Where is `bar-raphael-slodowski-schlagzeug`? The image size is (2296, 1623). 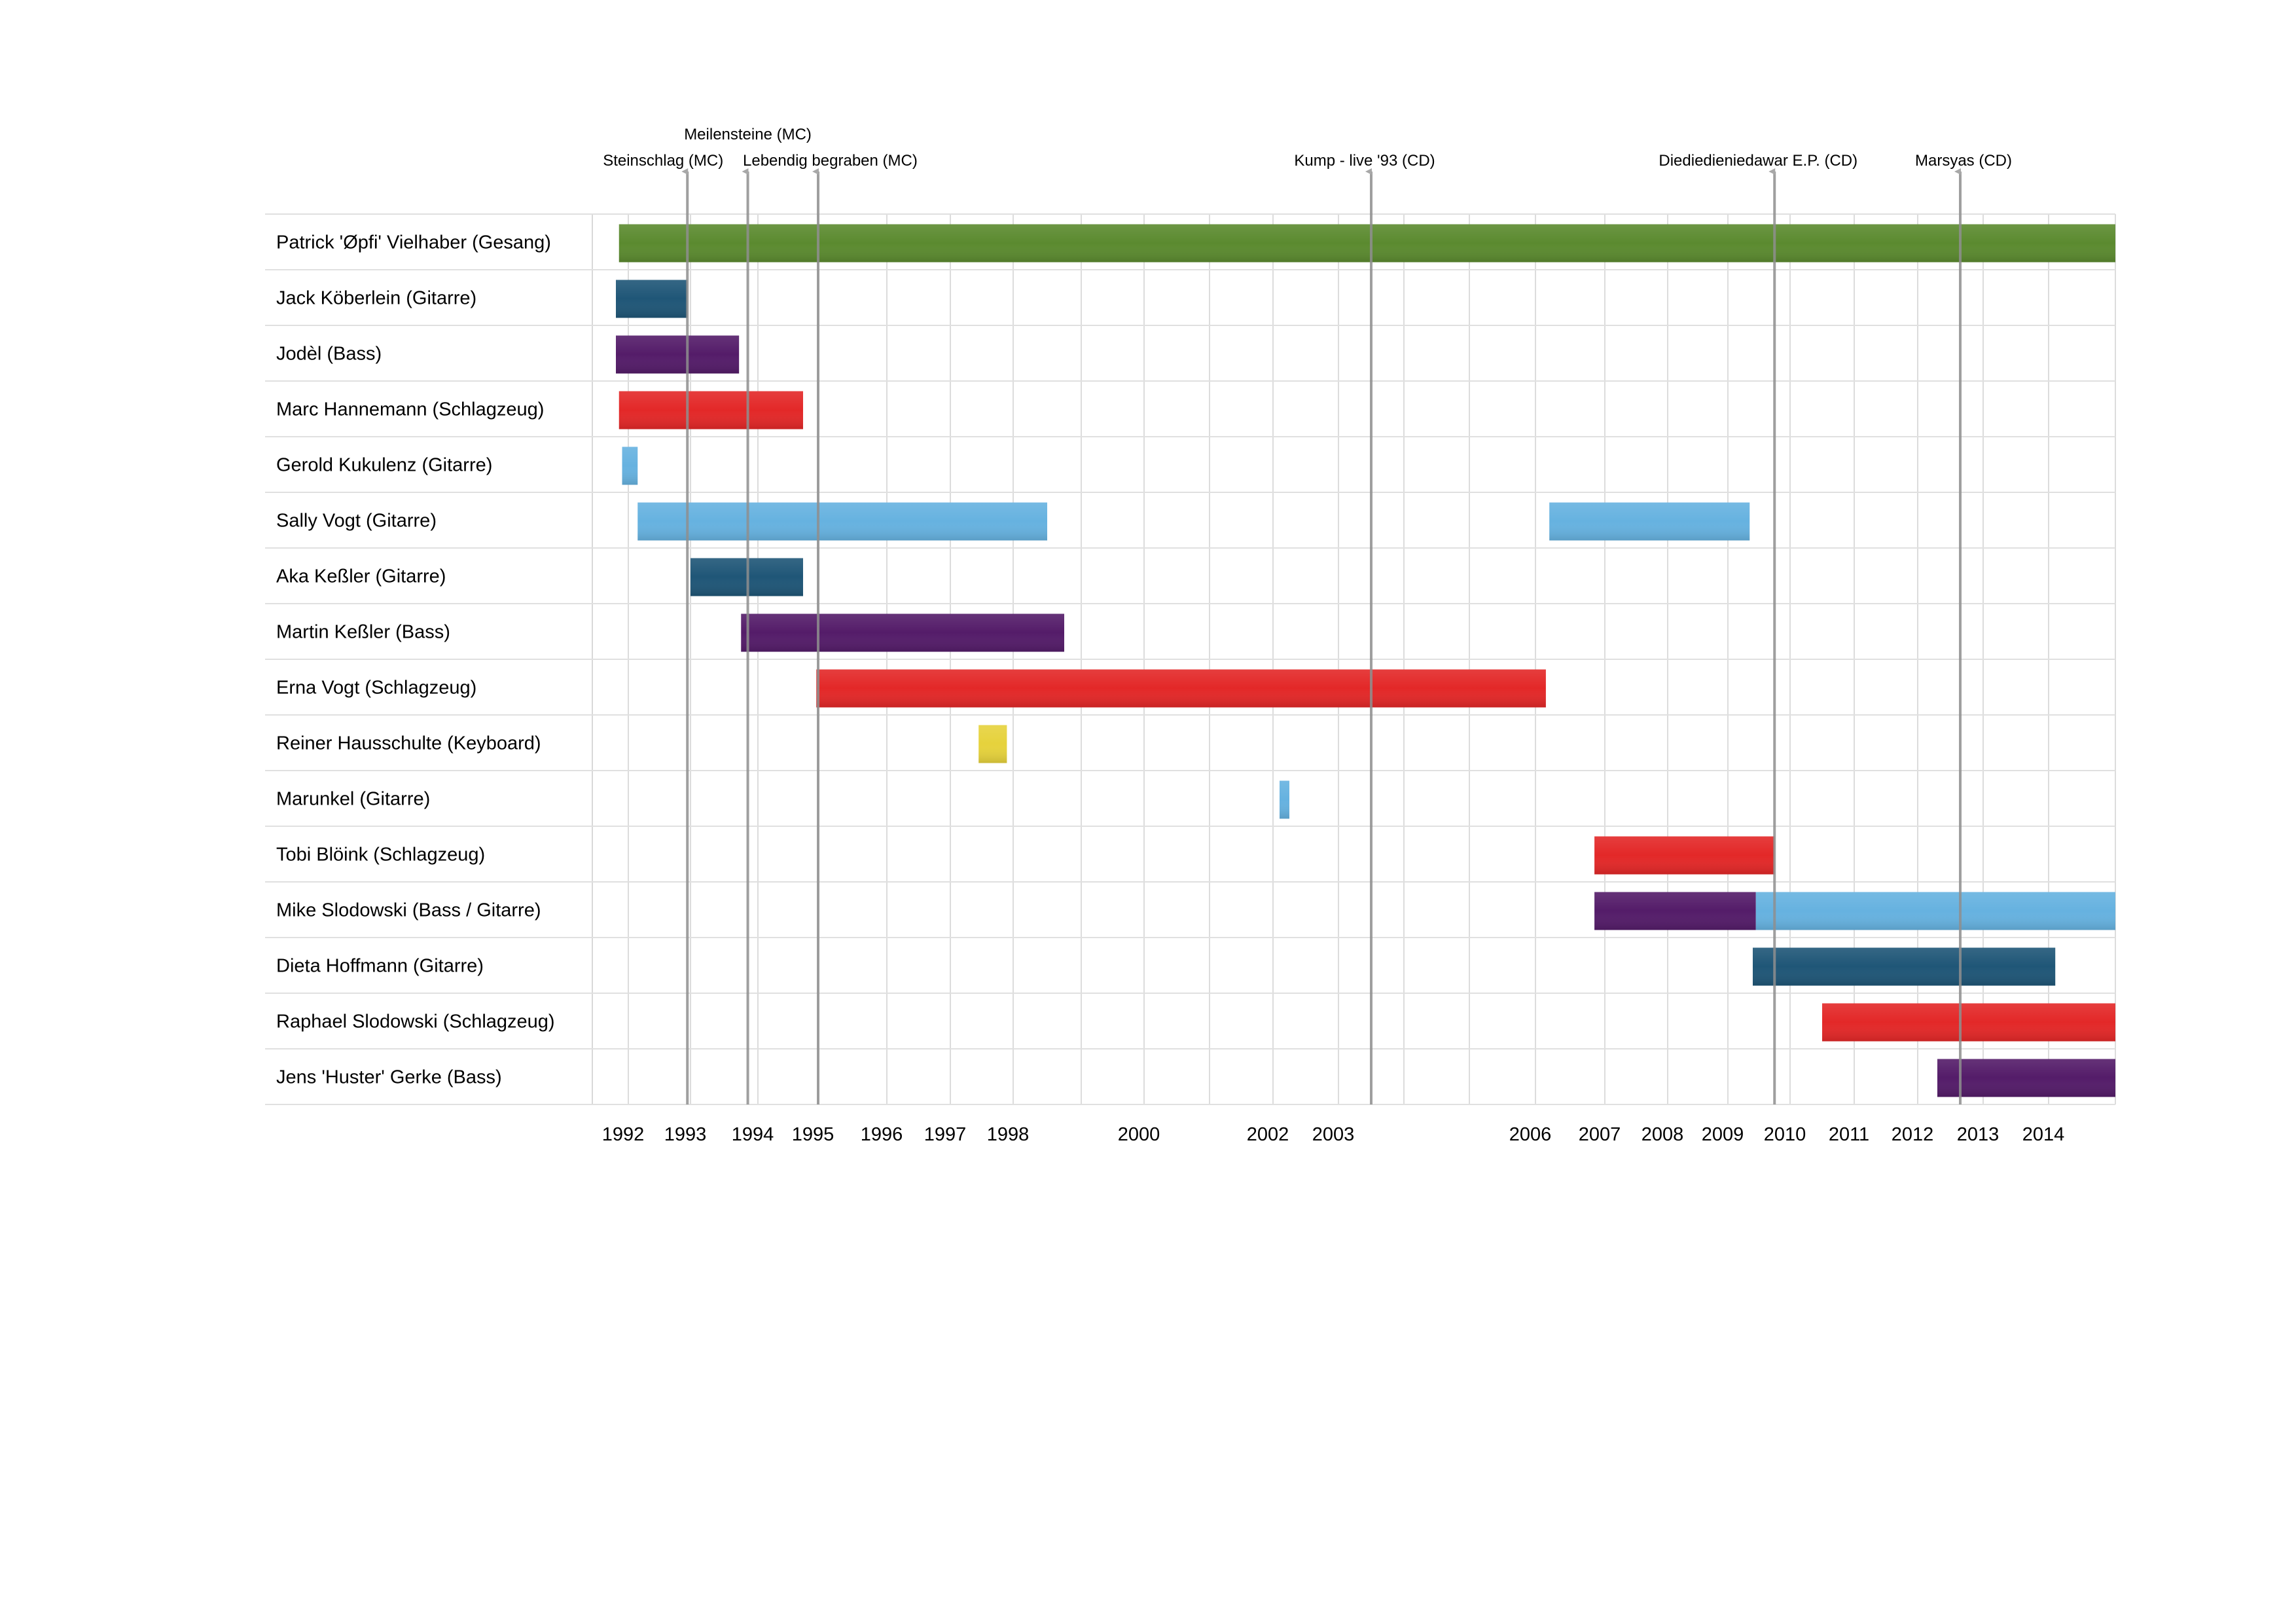
bar-raphael-slodowski-schlagzeug is located at coordinates (1968, 1022).